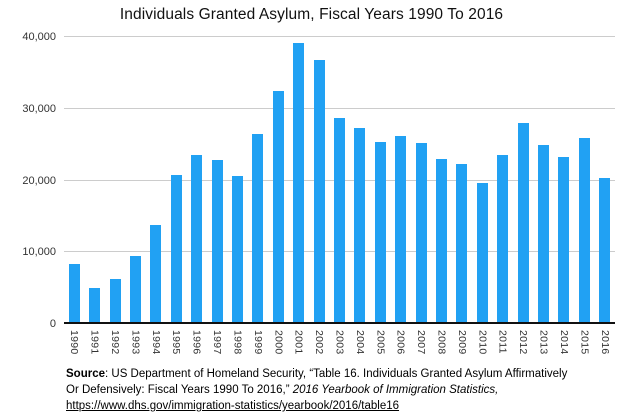  Describe the element at coordinates (605, 250) in the screenshot. I see `bar-2016` at that location.